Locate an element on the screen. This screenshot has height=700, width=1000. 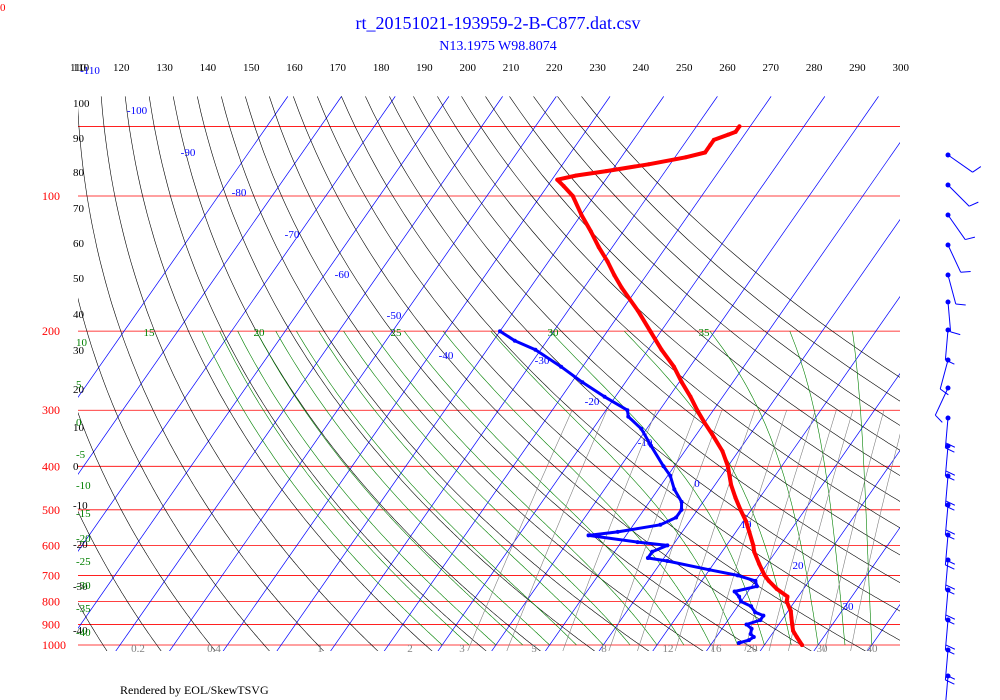
pressure-label: 400 is located at coordinates (51, 466).